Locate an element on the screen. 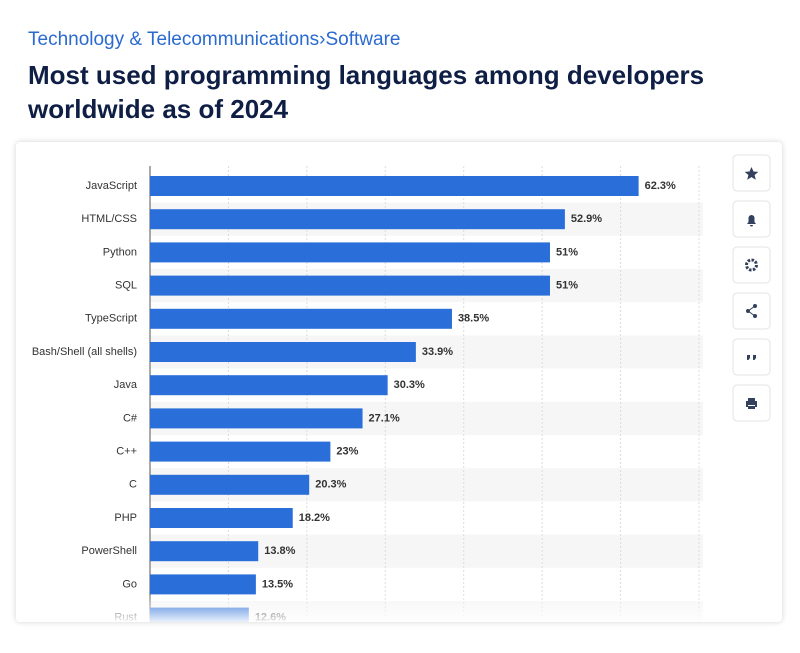 The height and width of the screenshot is (653, 800). value-label: 23% is located at coordinates (347, 452).